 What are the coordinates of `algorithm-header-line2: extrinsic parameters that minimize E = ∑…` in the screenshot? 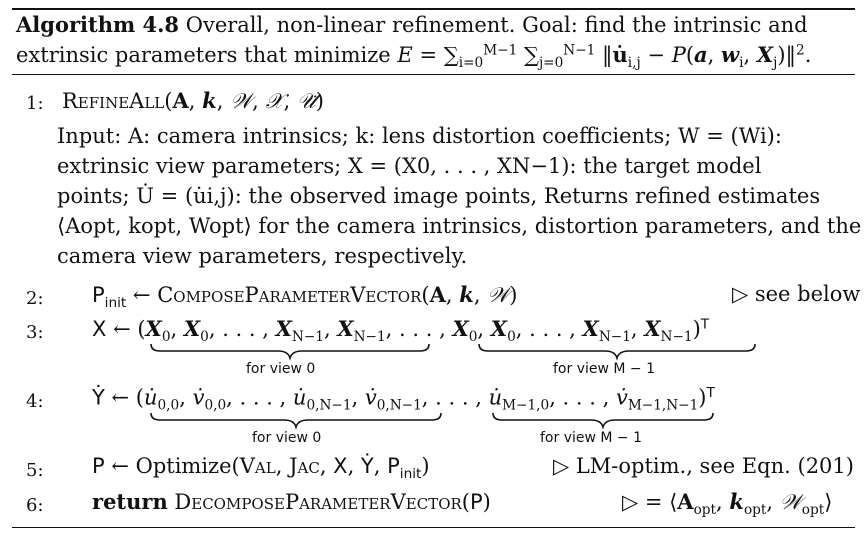 It's located at (413, 56).